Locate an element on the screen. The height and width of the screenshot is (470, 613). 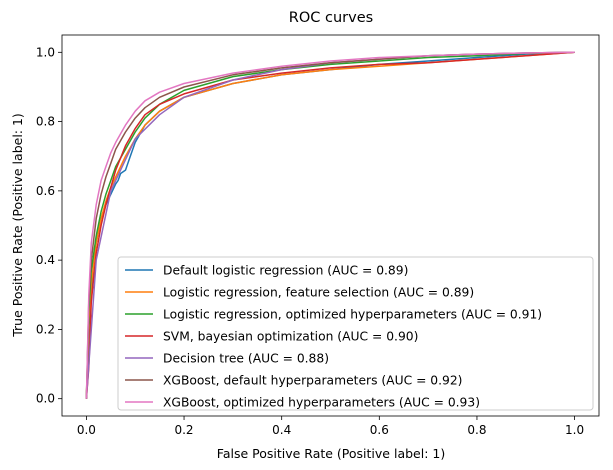
y-tick-label: 0.2 is located at coordinates (45, 329).